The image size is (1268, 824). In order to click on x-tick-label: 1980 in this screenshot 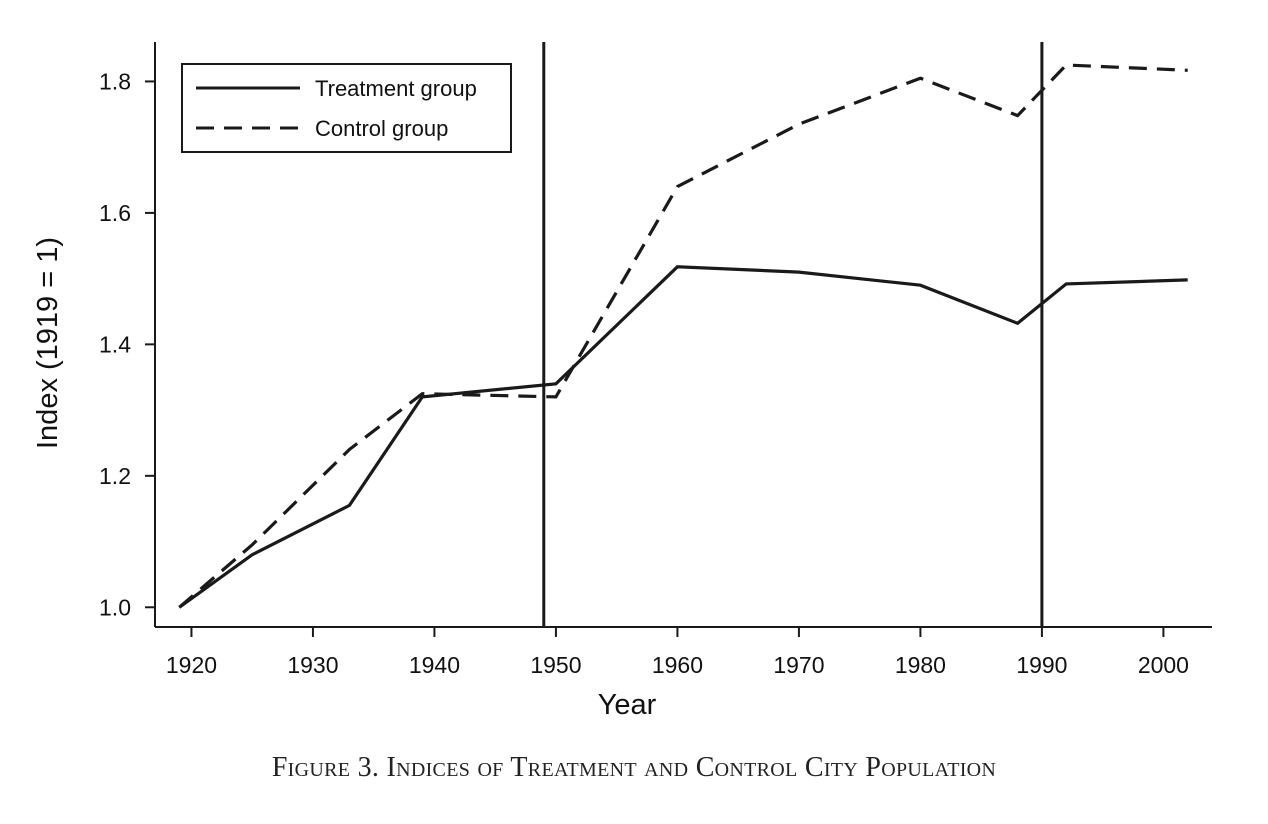, I will do `click(920, 665)`.